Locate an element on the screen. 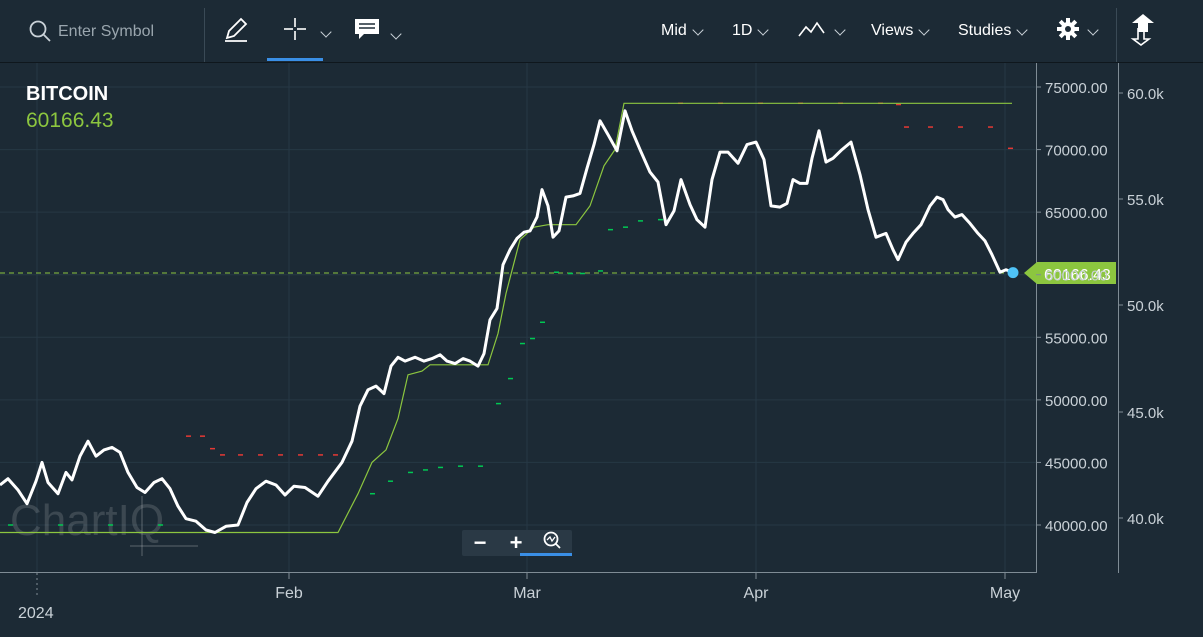  symbol-search-input is located at coordinates (125, 32).